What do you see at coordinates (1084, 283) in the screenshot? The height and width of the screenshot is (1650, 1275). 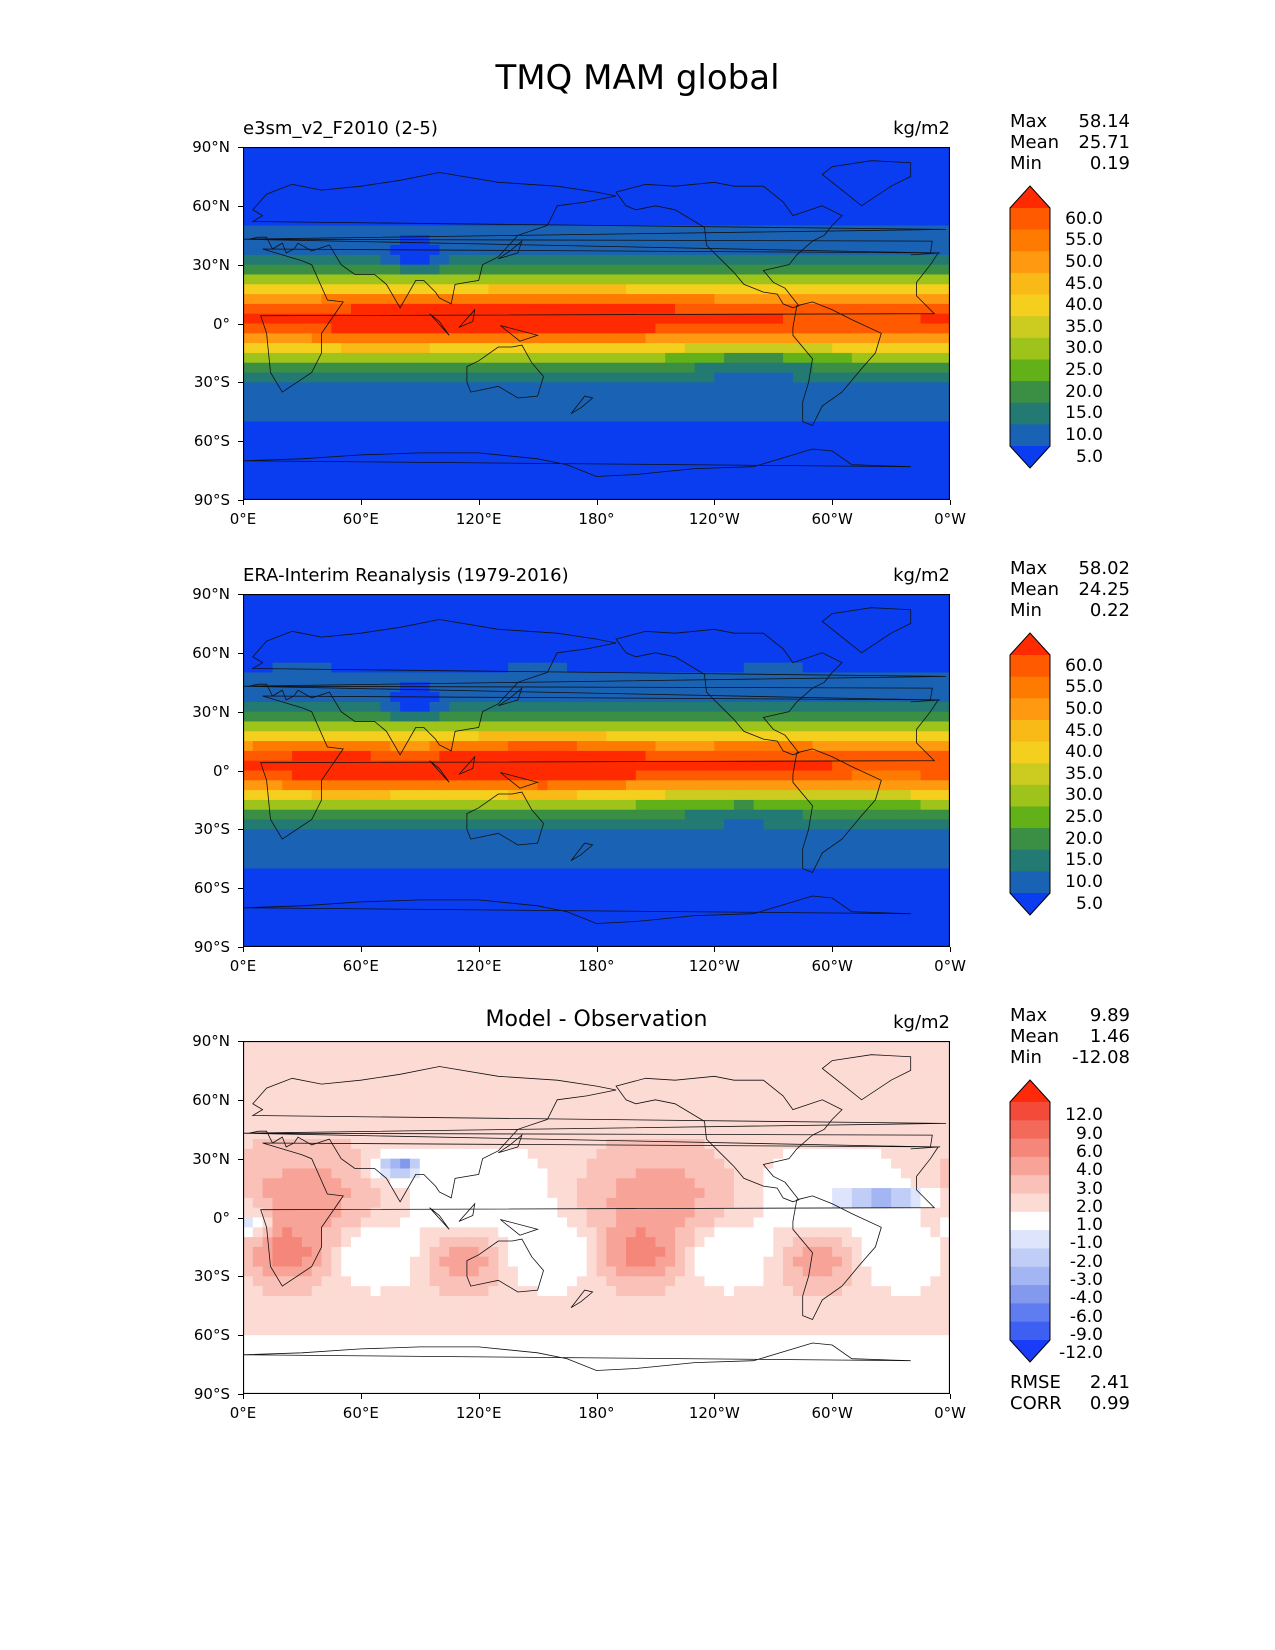 I see `colorbar-tick-label: 45.0` at bounding box center [1084, 283].